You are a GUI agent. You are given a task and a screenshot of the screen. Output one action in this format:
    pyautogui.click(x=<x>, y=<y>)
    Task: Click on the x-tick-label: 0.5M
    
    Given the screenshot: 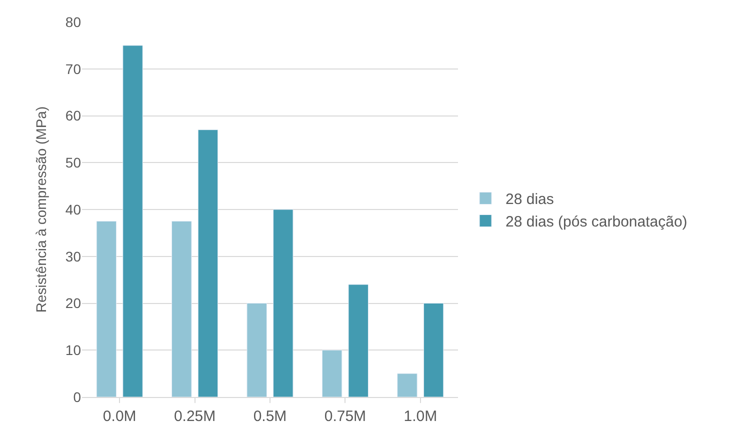 What is the action you would take?
    pyautogui.click(x=270, y=416)
    